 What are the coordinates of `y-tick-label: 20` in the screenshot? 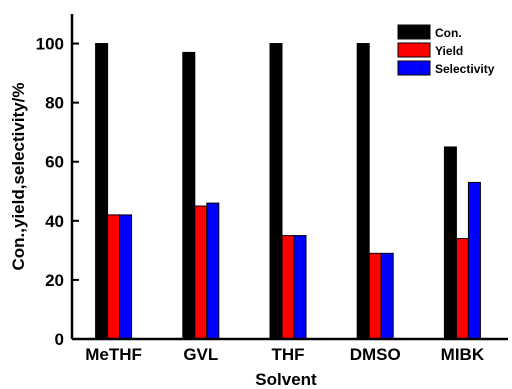 It's located at (54, 280).